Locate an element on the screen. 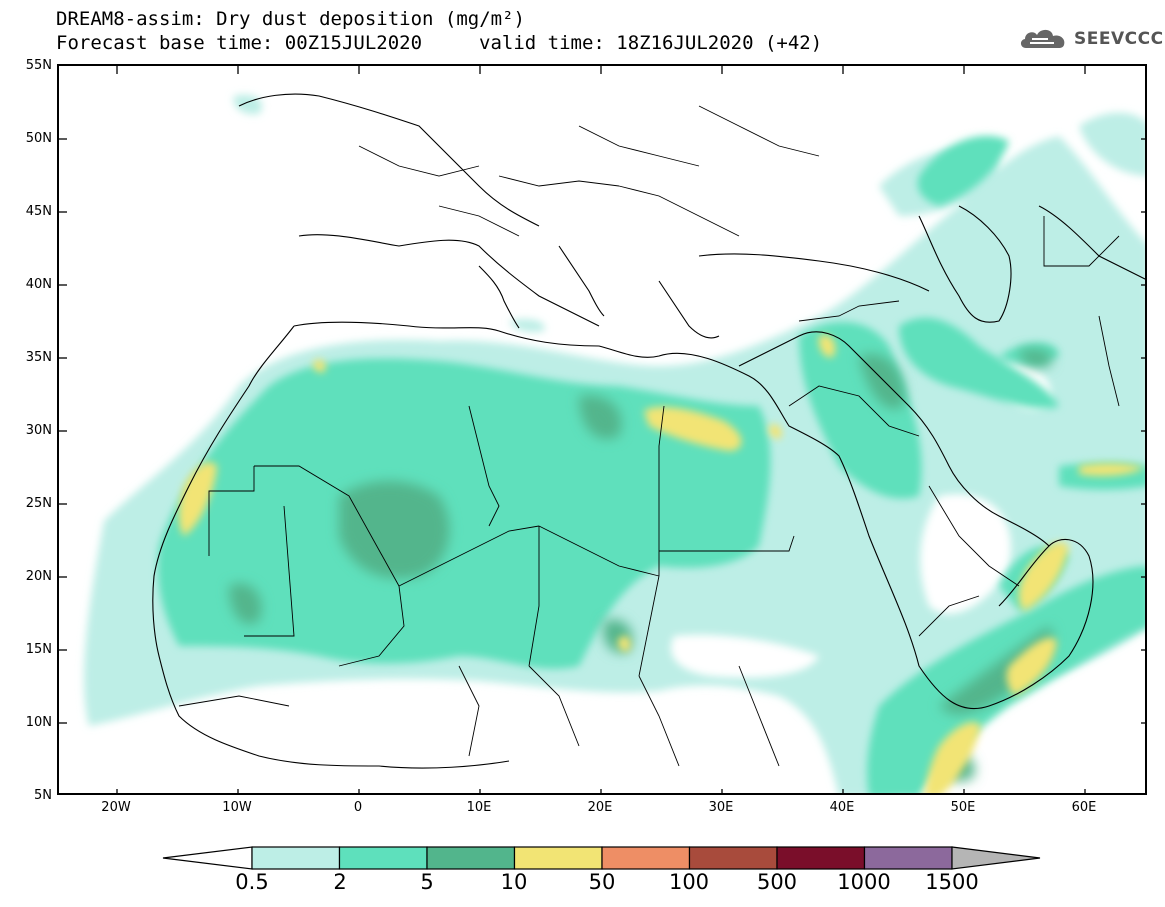 Image resolution: width=1165 pixels, height=907 pixels. lat-label: 5N is located at coordinates (43, 795).